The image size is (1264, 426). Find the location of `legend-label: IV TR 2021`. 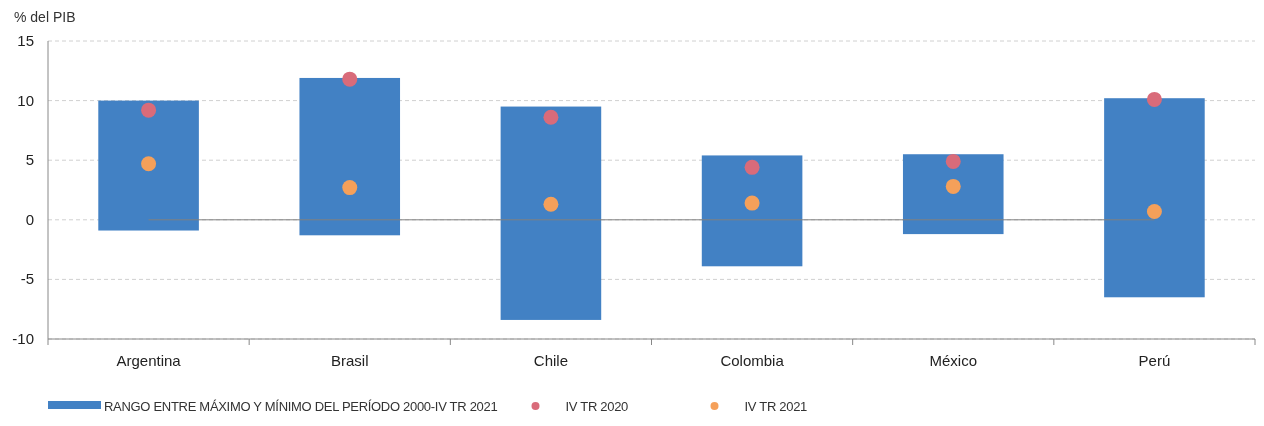

legend-label: IV TR 2021 is located at coordinates (776, 406).